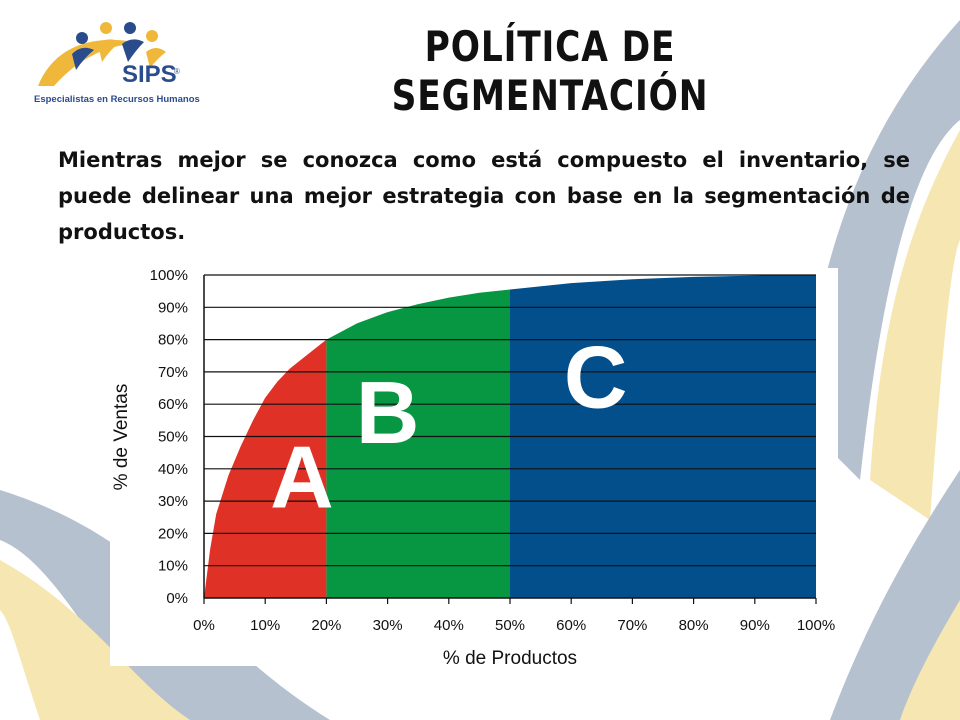 Image resolution: width=960 pixels, height=720 pixels. I want to click on background-swoosh-cream-top, so click(915, 325).